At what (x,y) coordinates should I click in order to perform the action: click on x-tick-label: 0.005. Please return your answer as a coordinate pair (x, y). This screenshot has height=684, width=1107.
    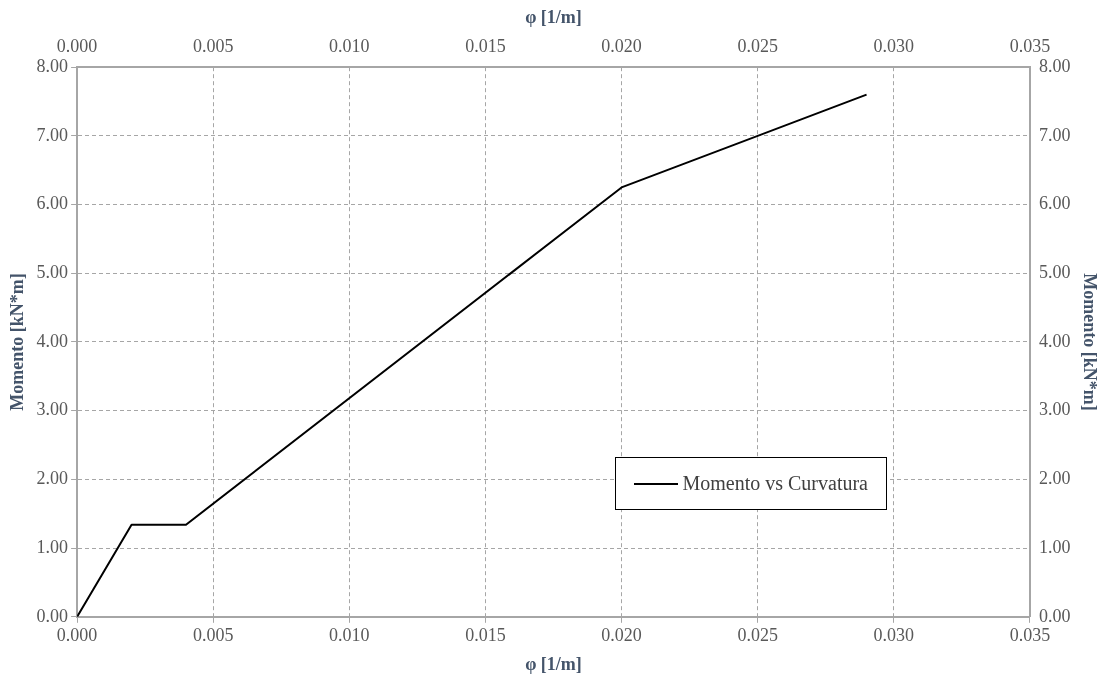
    Looking at the image, I should click on (213, 635).